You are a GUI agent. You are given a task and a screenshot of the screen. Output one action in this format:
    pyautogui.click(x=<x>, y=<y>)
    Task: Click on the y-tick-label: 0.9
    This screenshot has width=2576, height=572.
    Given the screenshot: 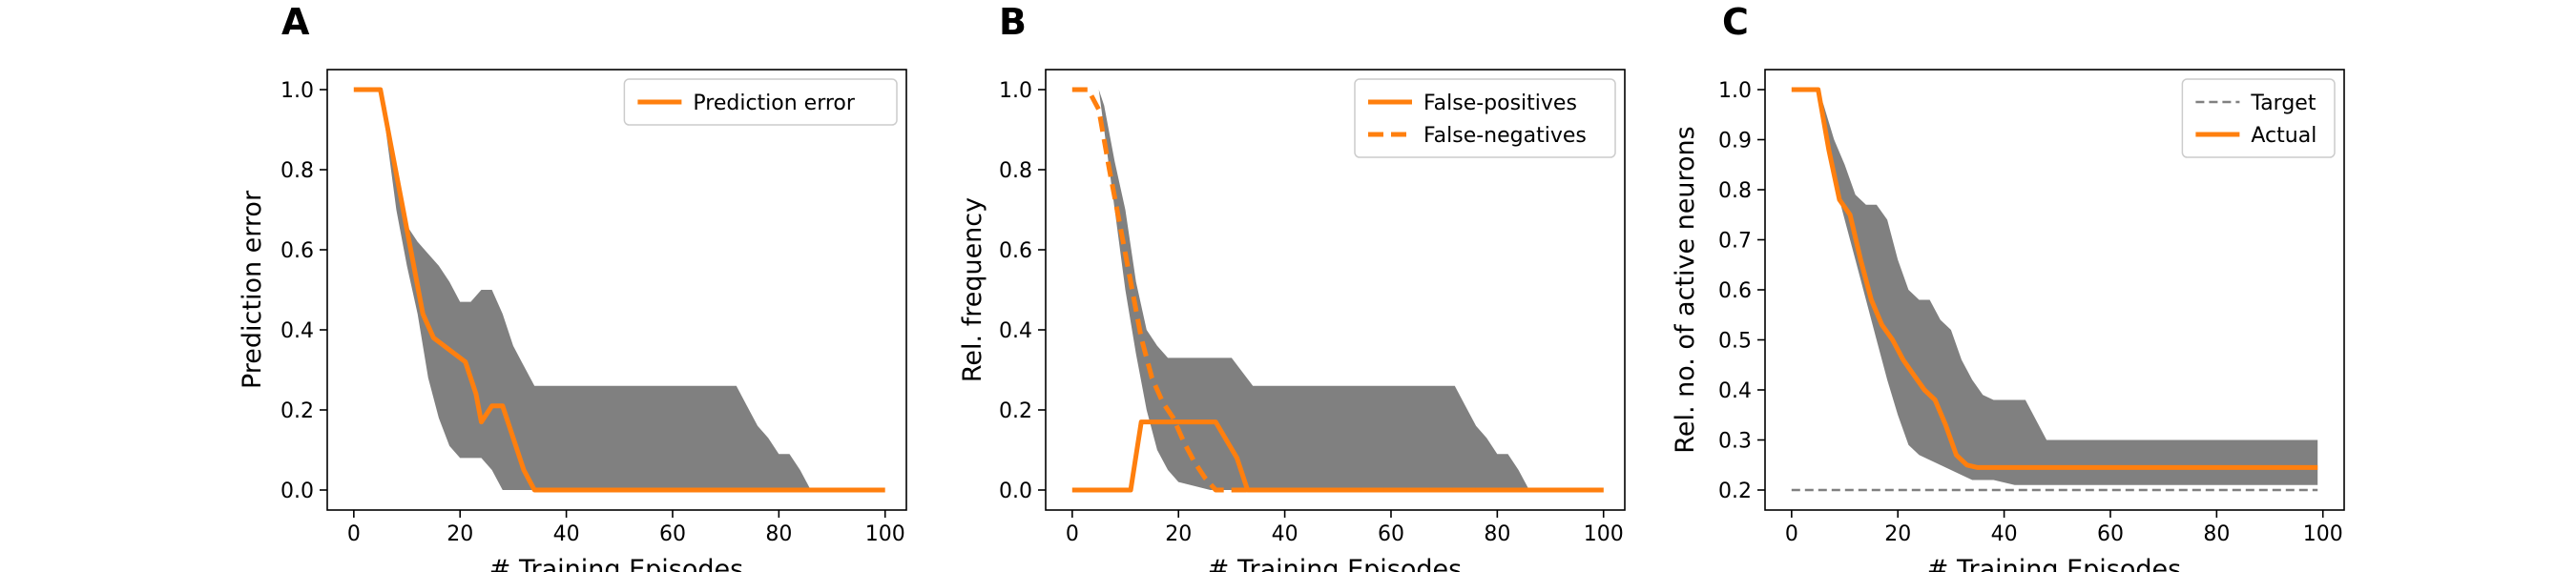 What is the action you would take?
    pyautogui.click(x=1735, y=142)
    